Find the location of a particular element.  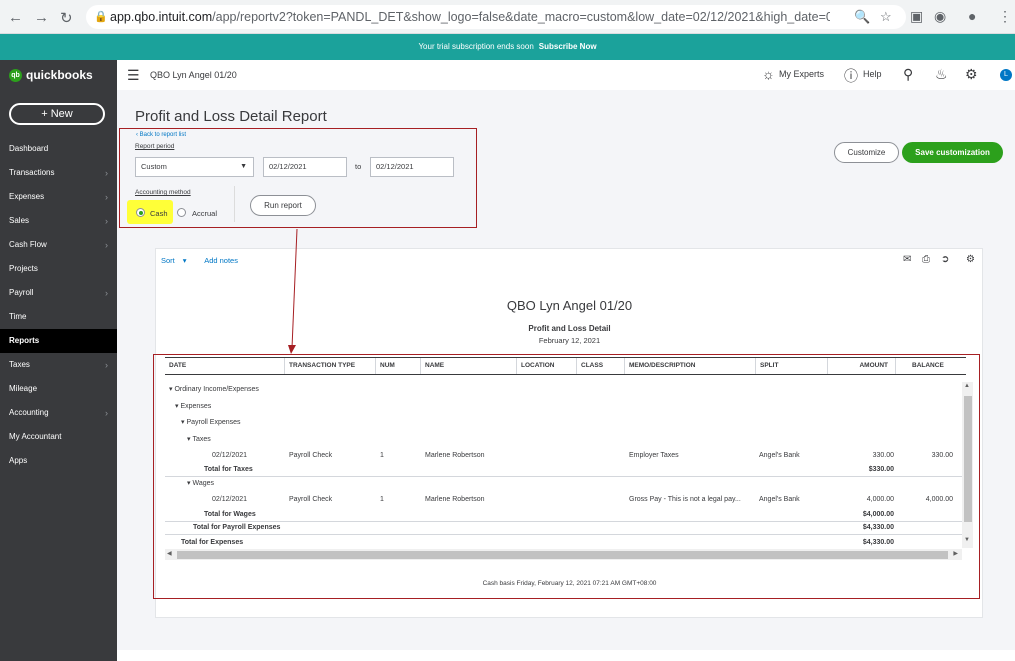

extension-icon: ▣ is located at coordinates (917, 16).